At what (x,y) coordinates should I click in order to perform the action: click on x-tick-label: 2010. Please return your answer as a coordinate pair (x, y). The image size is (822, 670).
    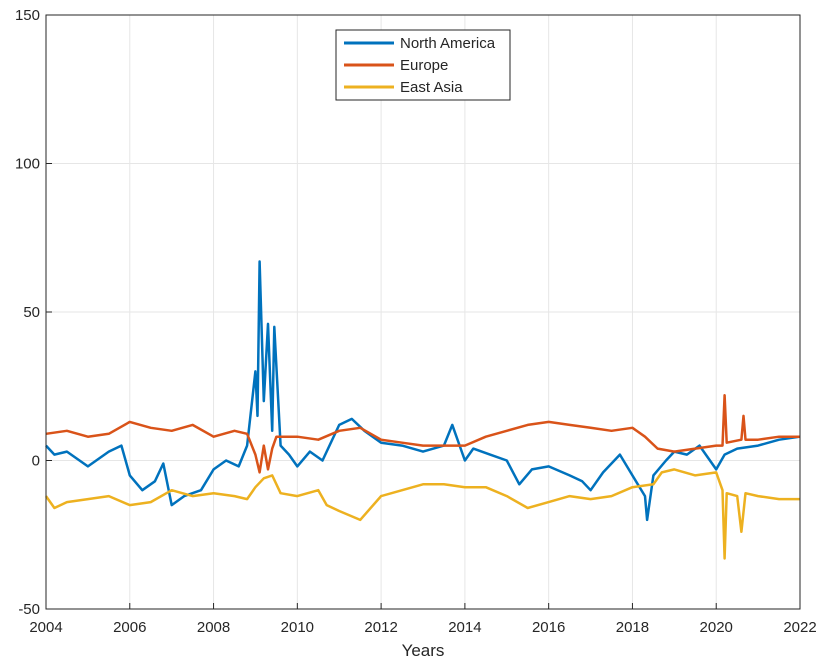
    Looking at the image, I should click on (297, 627).